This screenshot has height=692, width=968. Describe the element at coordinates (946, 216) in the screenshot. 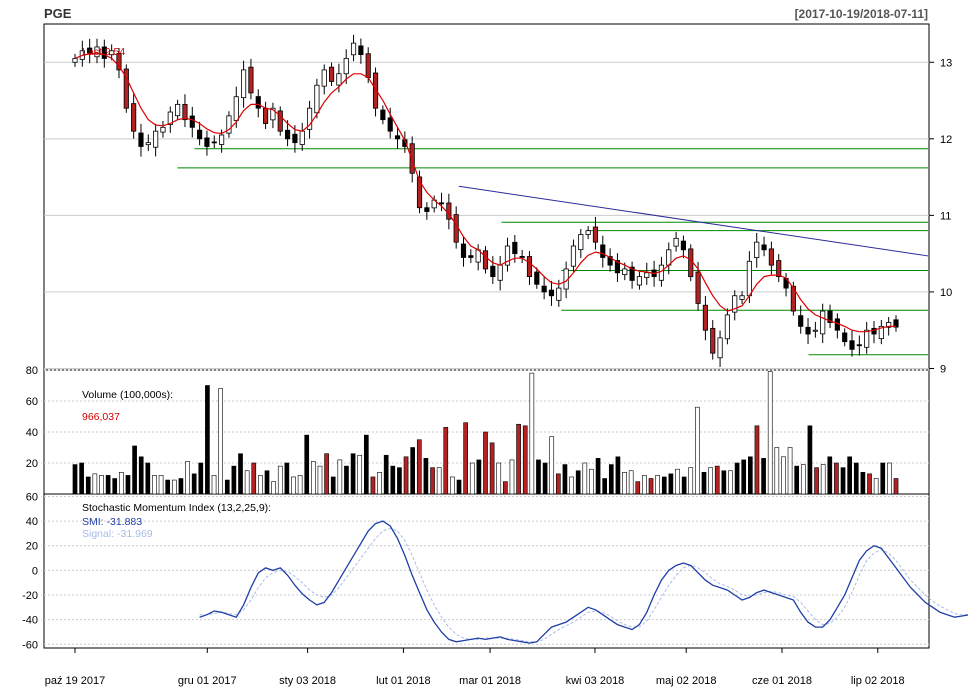

I see `price-tick-labels: 9 10 11 12 13` at that location.